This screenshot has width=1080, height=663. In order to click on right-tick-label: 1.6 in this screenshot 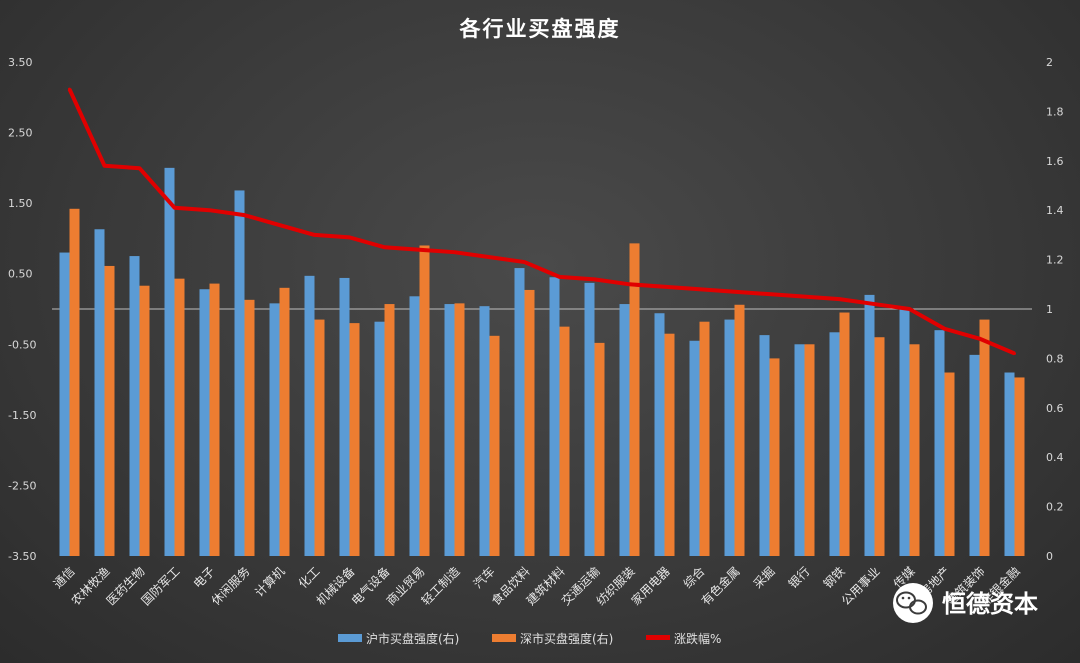, I will do `click(1055, 161)`.